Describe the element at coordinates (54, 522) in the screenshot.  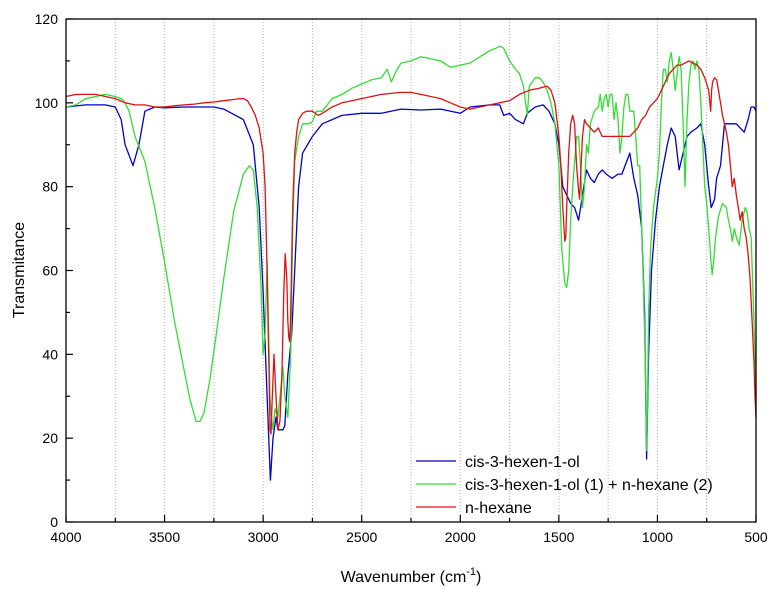
I see `y-tick-label: 0` at that location.